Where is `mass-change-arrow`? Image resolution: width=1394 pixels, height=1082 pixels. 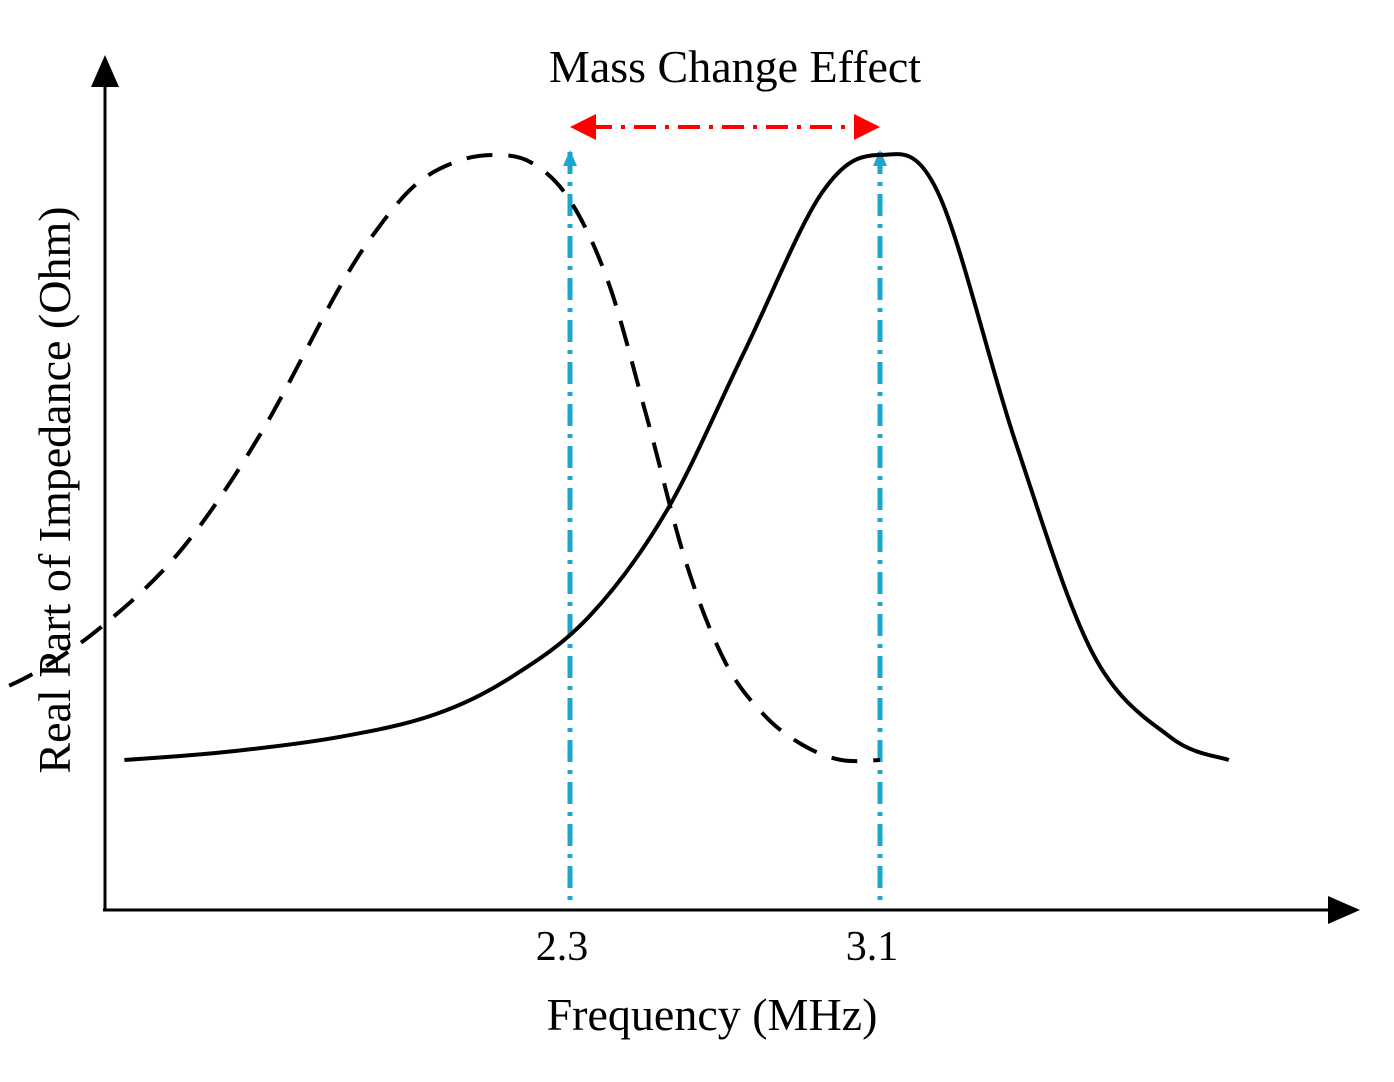 mass-change-arrow is located at coordinates (725, 127).